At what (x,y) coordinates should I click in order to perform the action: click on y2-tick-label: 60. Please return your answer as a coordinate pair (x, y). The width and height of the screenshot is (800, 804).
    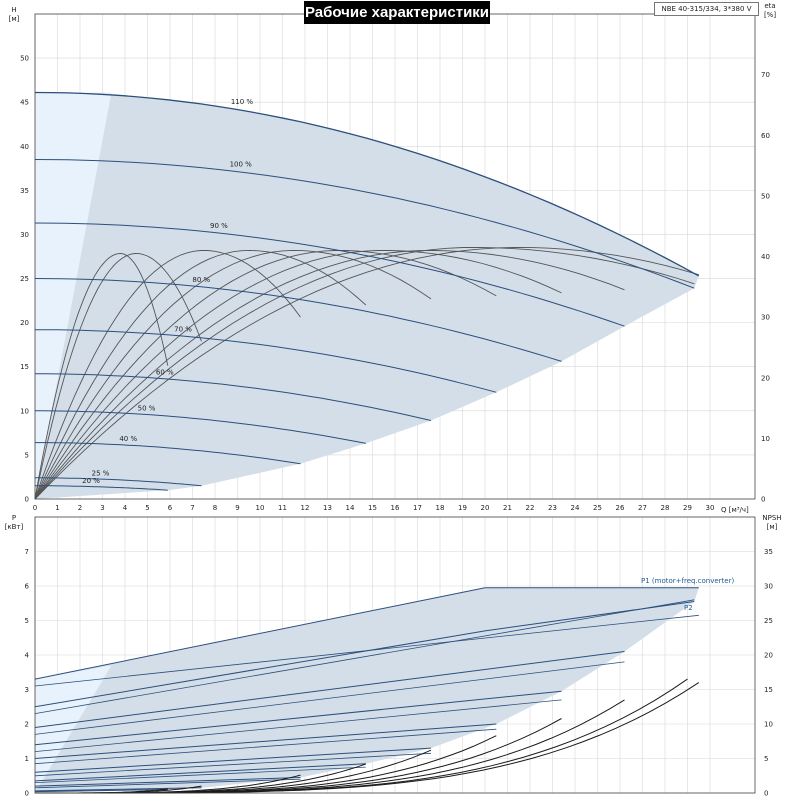
    Looking at the image, I should click on (765, 136).